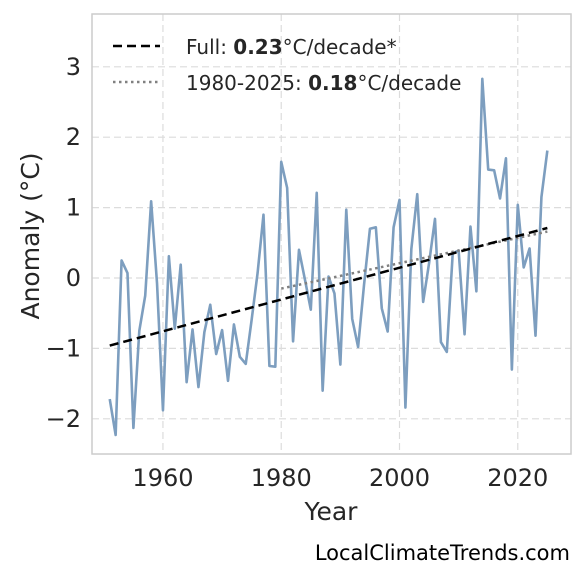  I want to click on x-tick-label: 2000, so click(399, 478).